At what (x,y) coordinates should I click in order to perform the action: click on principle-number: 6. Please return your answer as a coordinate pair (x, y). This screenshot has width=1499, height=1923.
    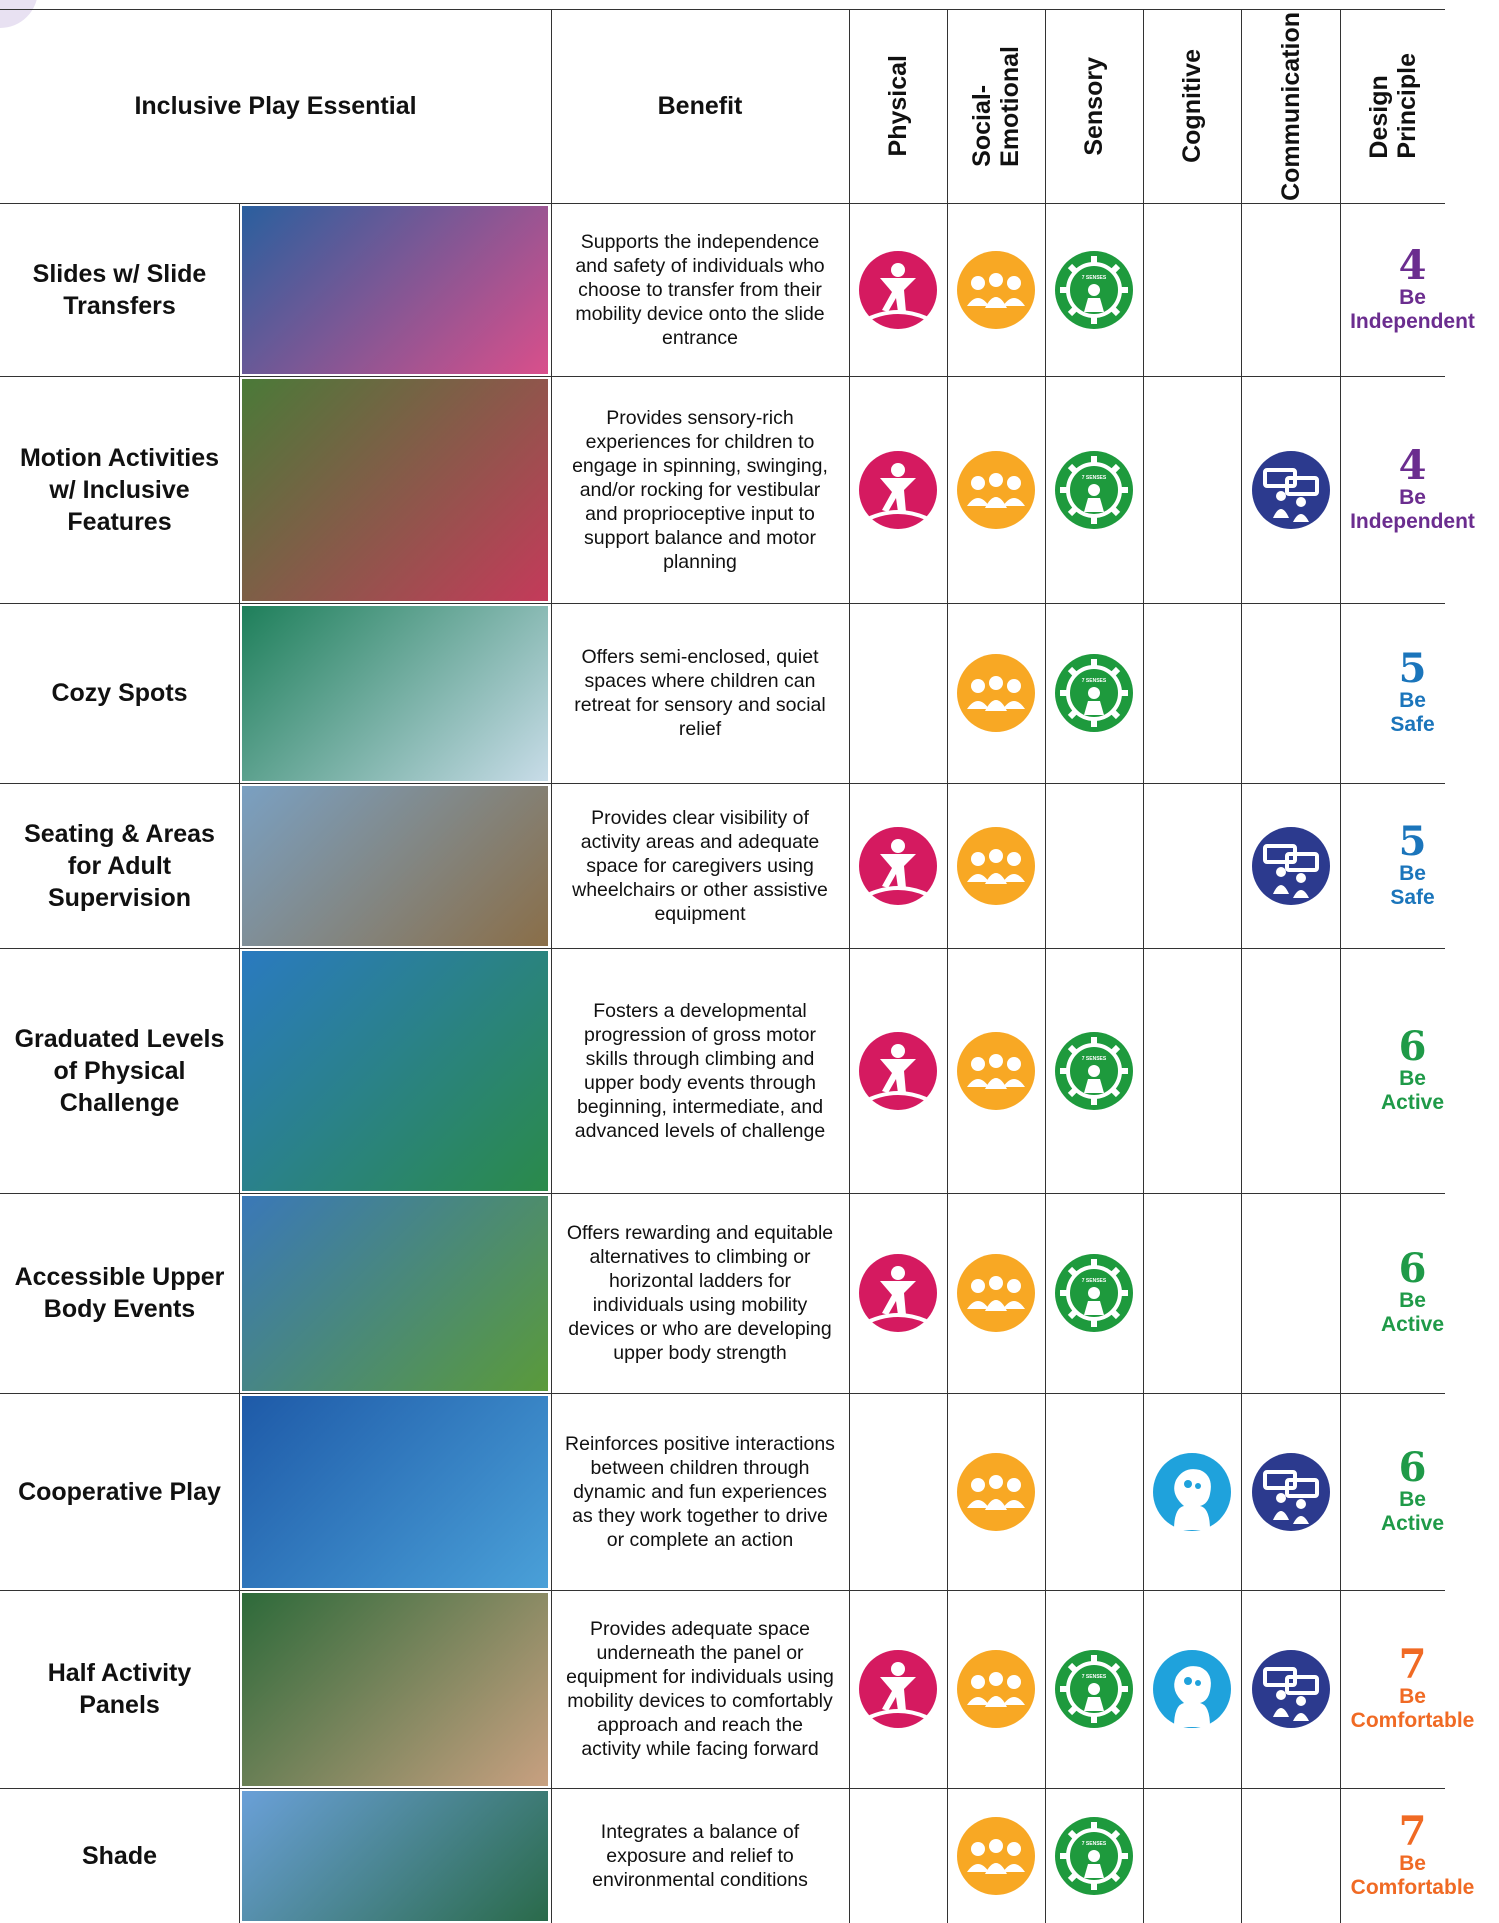
    Looking at the image, I should click on (1412, 1467).